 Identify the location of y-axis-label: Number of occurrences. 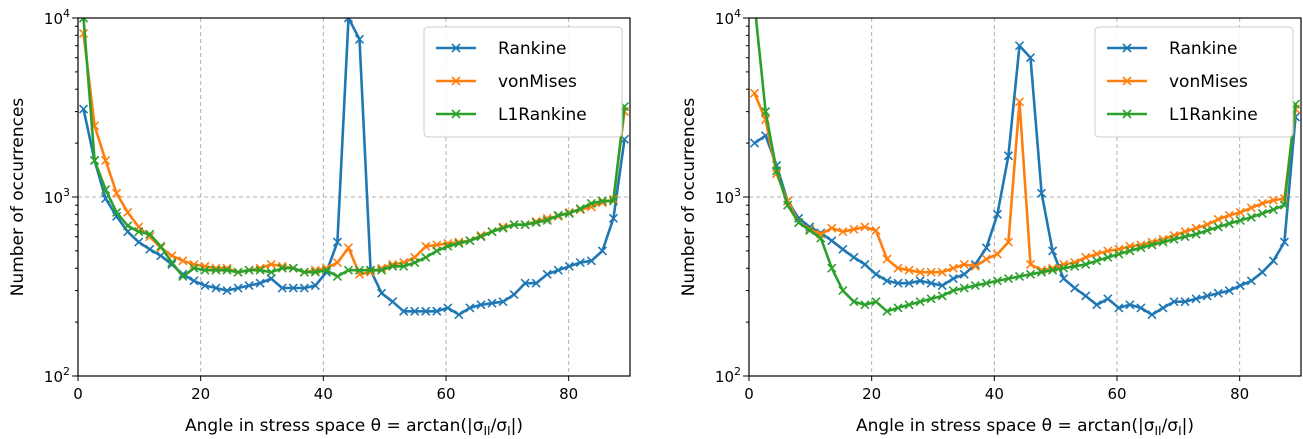
(18, 197).